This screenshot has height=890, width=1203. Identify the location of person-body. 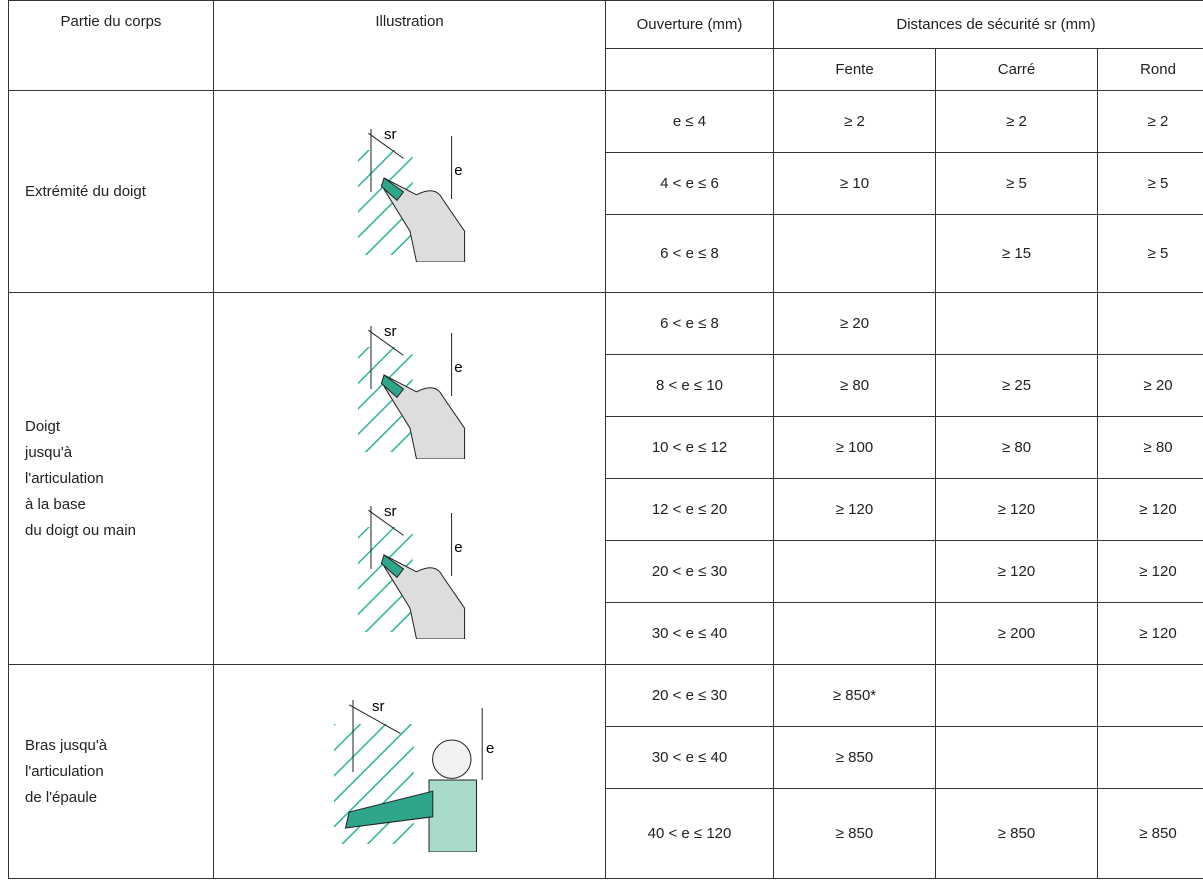
(452, 815).